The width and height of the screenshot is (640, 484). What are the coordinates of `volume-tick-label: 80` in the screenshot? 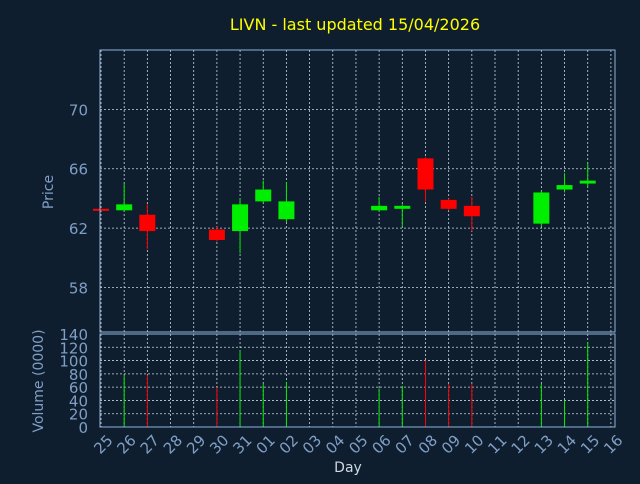 It's located at (78, 375).